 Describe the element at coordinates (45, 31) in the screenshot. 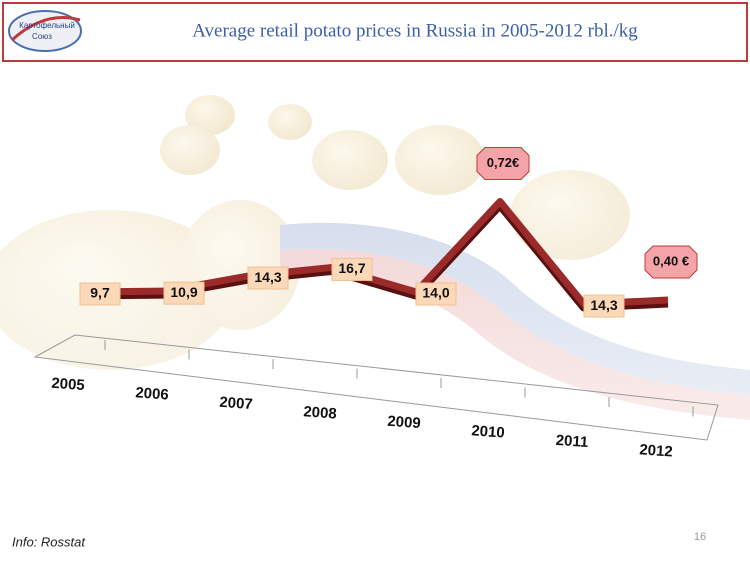

I see `logo: Картофельный Союз` at that location.